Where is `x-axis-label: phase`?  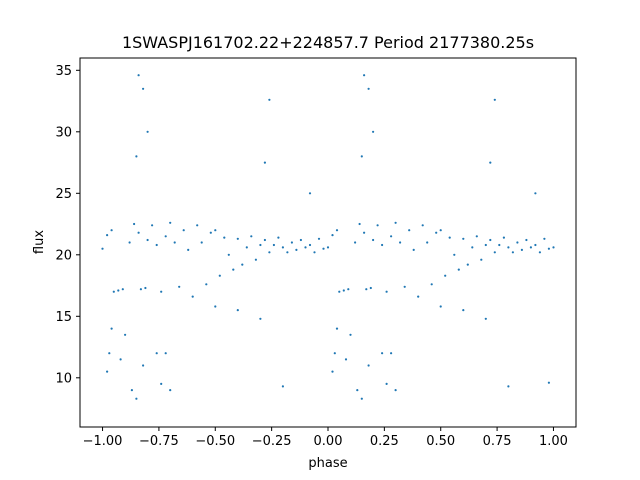 x-axis-label: phase is located at coordinates (327, 463).